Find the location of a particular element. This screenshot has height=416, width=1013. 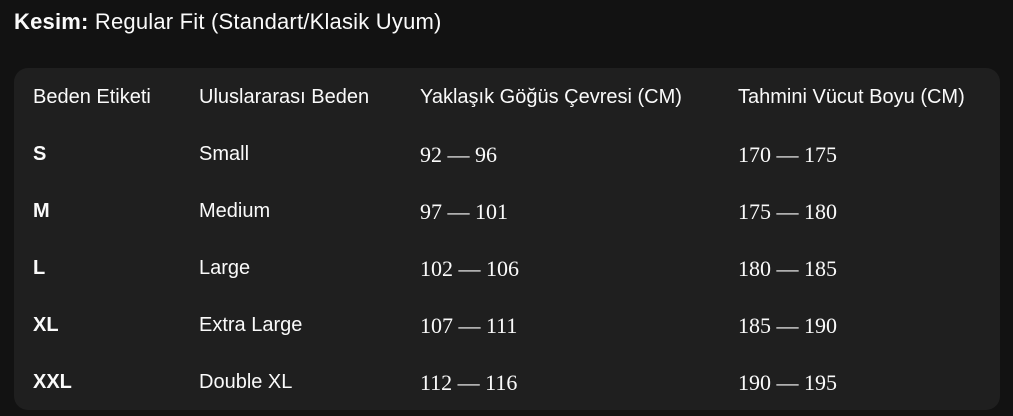

table-row-l: L Large 102 — 106 180 — 185 is located at coordinates (507, 268).